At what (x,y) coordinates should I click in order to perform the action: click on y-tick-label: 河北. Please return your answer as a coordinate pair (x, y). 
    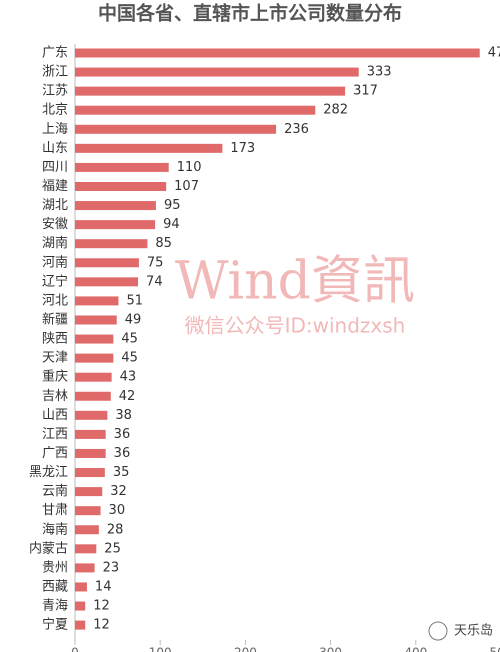
    Looking at the image, I should click on (55, 300).